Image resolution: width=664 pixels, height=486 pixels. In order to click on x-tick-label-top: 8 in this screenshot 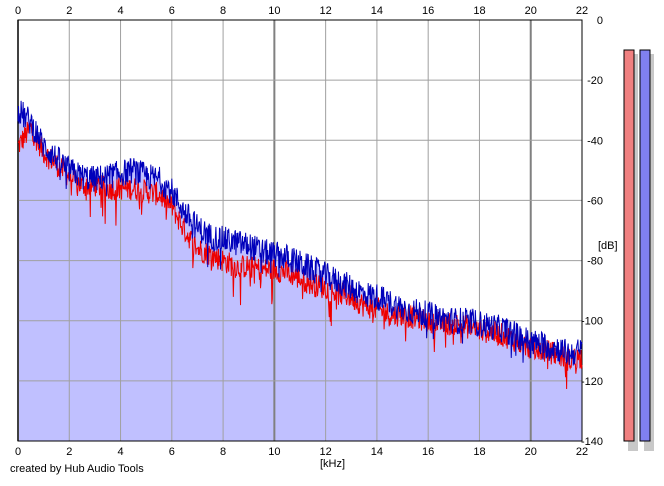, I will do `click(223, 11)`.